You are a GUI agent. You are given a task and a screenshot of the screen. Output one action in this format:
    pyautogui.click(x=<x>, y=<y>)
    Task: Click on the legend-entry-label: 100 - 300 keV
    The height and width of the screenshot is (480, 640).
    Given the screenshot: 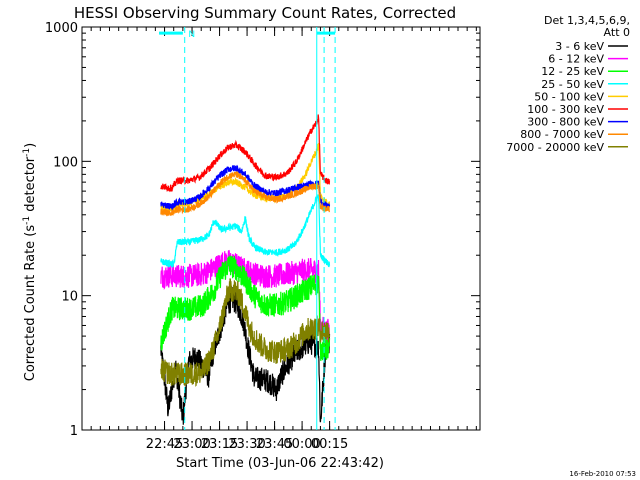 What is the action you would take?
    pyautogui.click(x=565, y=109)
    